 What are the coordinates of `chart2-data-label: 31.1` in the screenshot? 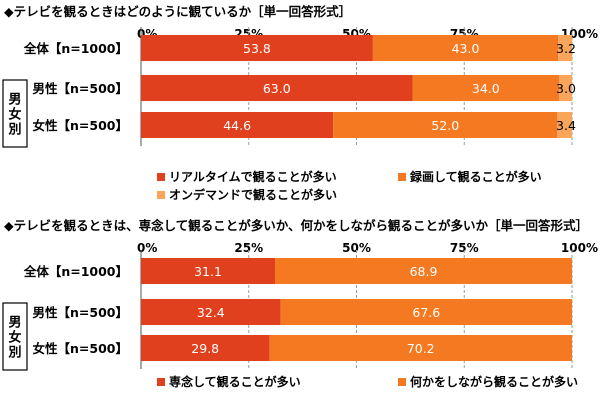 It's located at (208, 271).